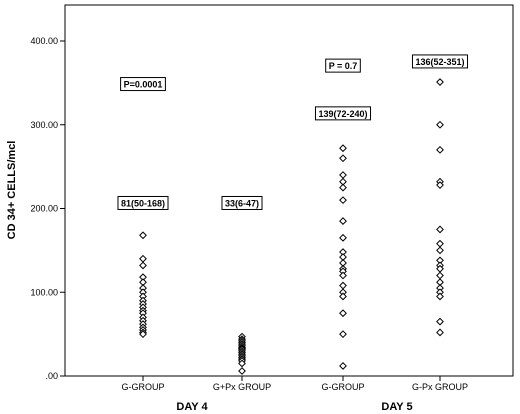 Image resolution: width=520 pixels, height=414 pixels. I want to click on y-tick-label: 100.00, so click(44, 292).